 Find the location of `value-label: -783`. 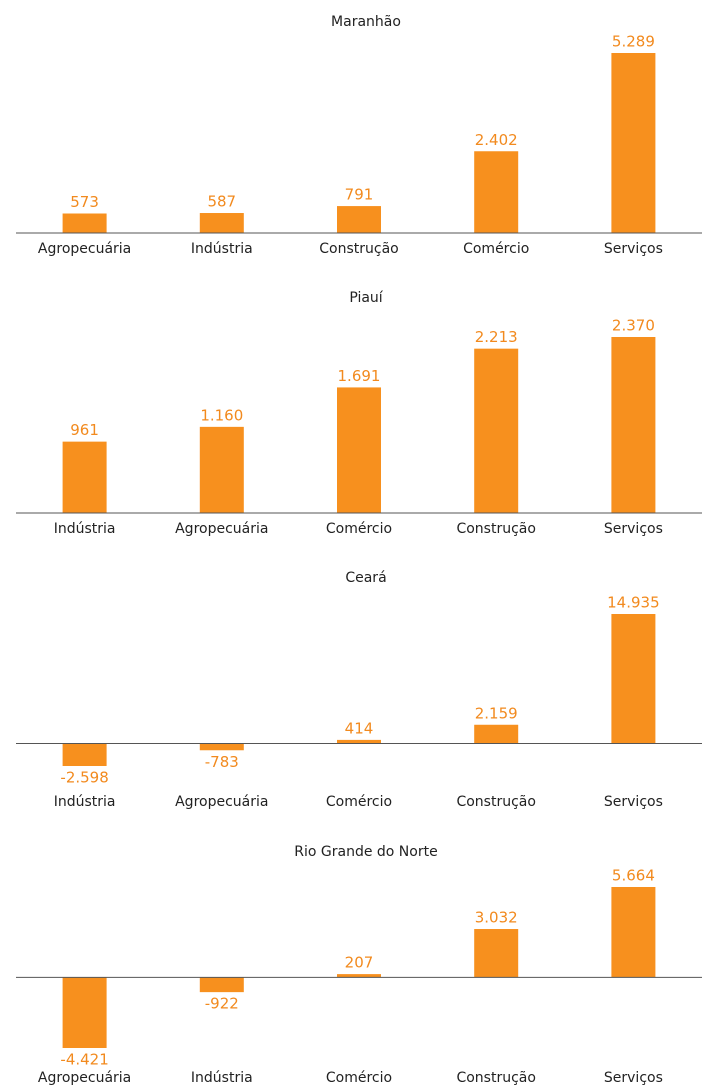

value-label: -783 is located at coordinates (222, 762).